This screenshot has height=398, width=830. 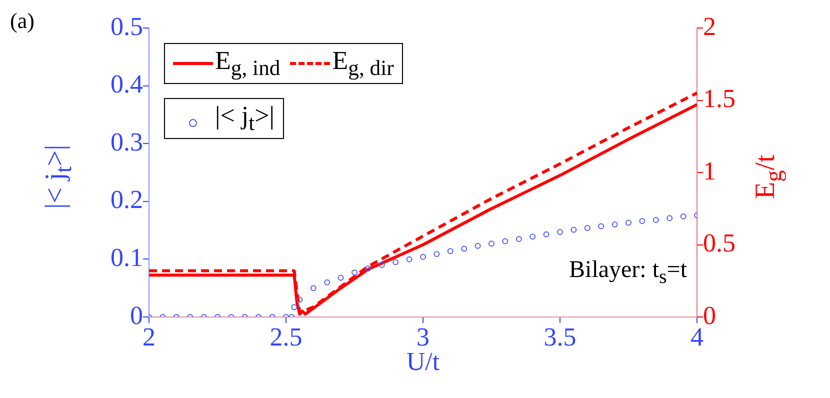 What do you see at coordinates (697, 337) in the screenshot?
I see `x-tick-label: 4` at bounding box center [697, 337].